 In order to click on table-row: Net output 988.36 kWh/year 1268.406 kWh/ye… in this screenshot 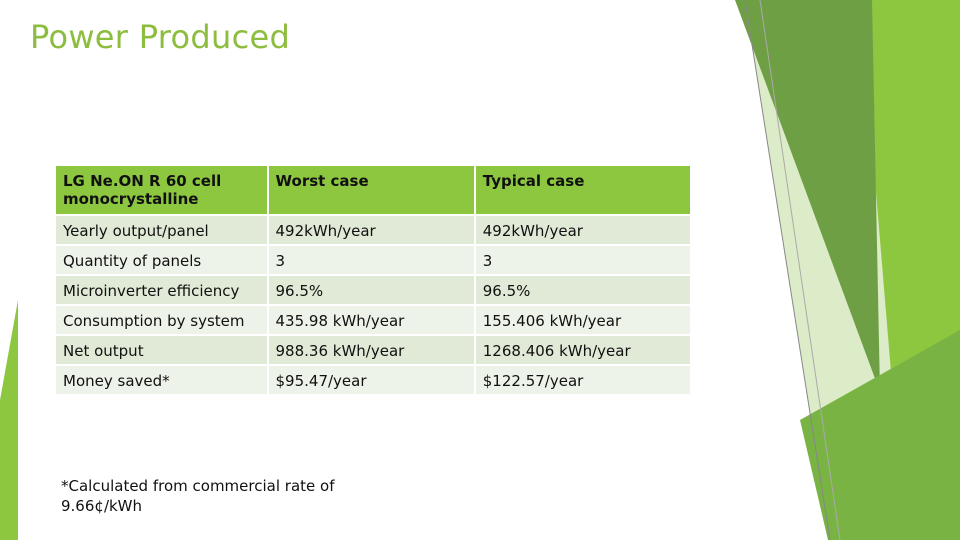, I will do `click(373, 350)`.